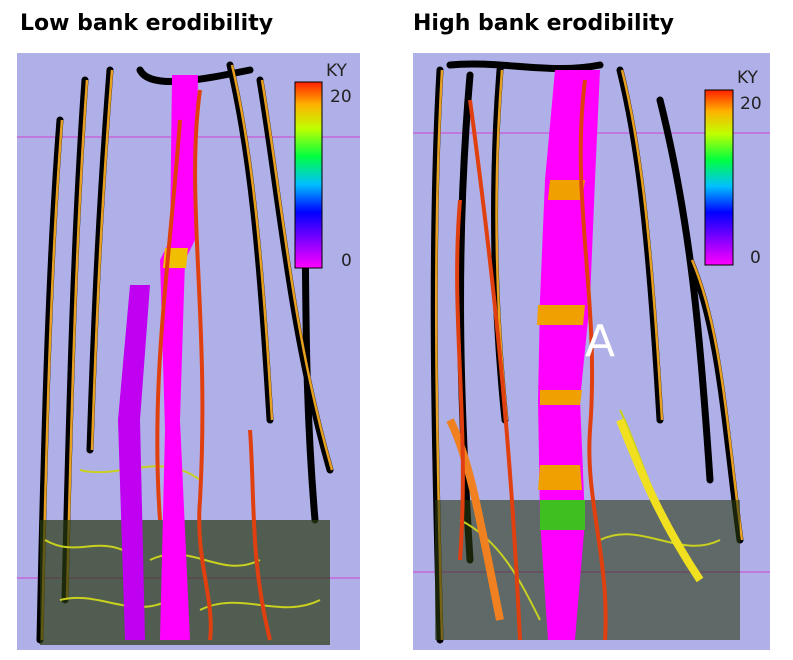 The image size is (793, 660). Describe the element at coordinates (543, 23) in the screenshot. I see `panel-title: High bank erodibility` at that location.